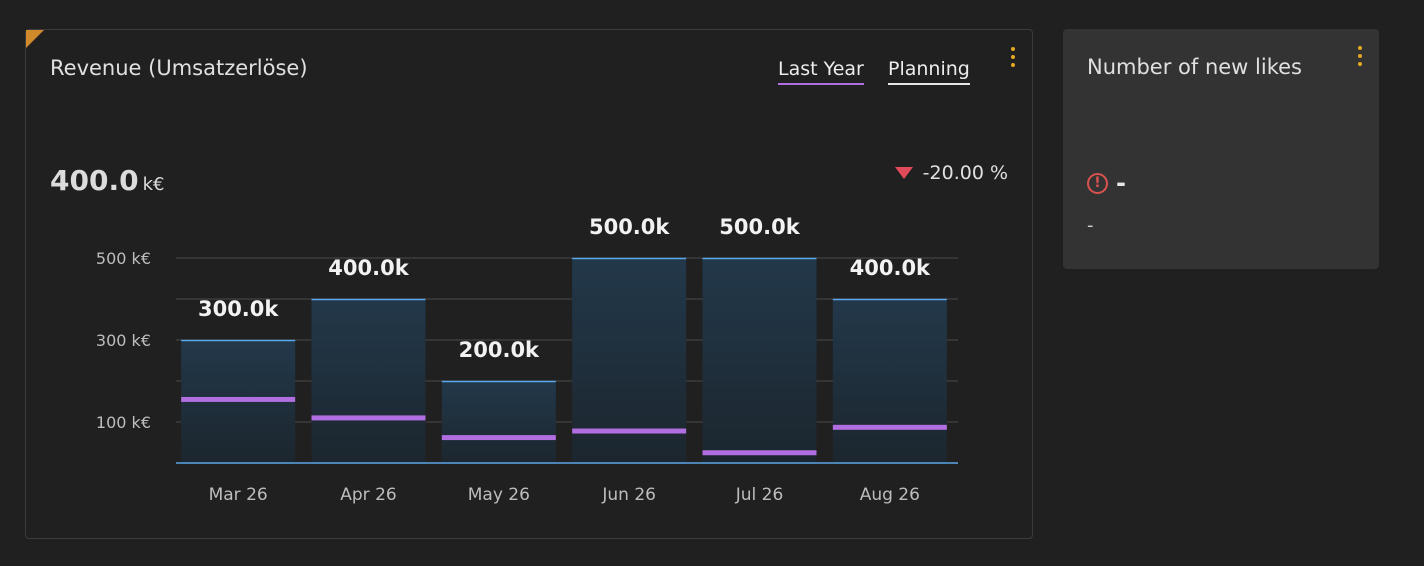 Image resolution: width=1424 pixels, height=566 pixels. What do you see at coordinates (153, 184) in the screenshot?
I see `kpi-unit: k€` at bounding box center [153, 184].